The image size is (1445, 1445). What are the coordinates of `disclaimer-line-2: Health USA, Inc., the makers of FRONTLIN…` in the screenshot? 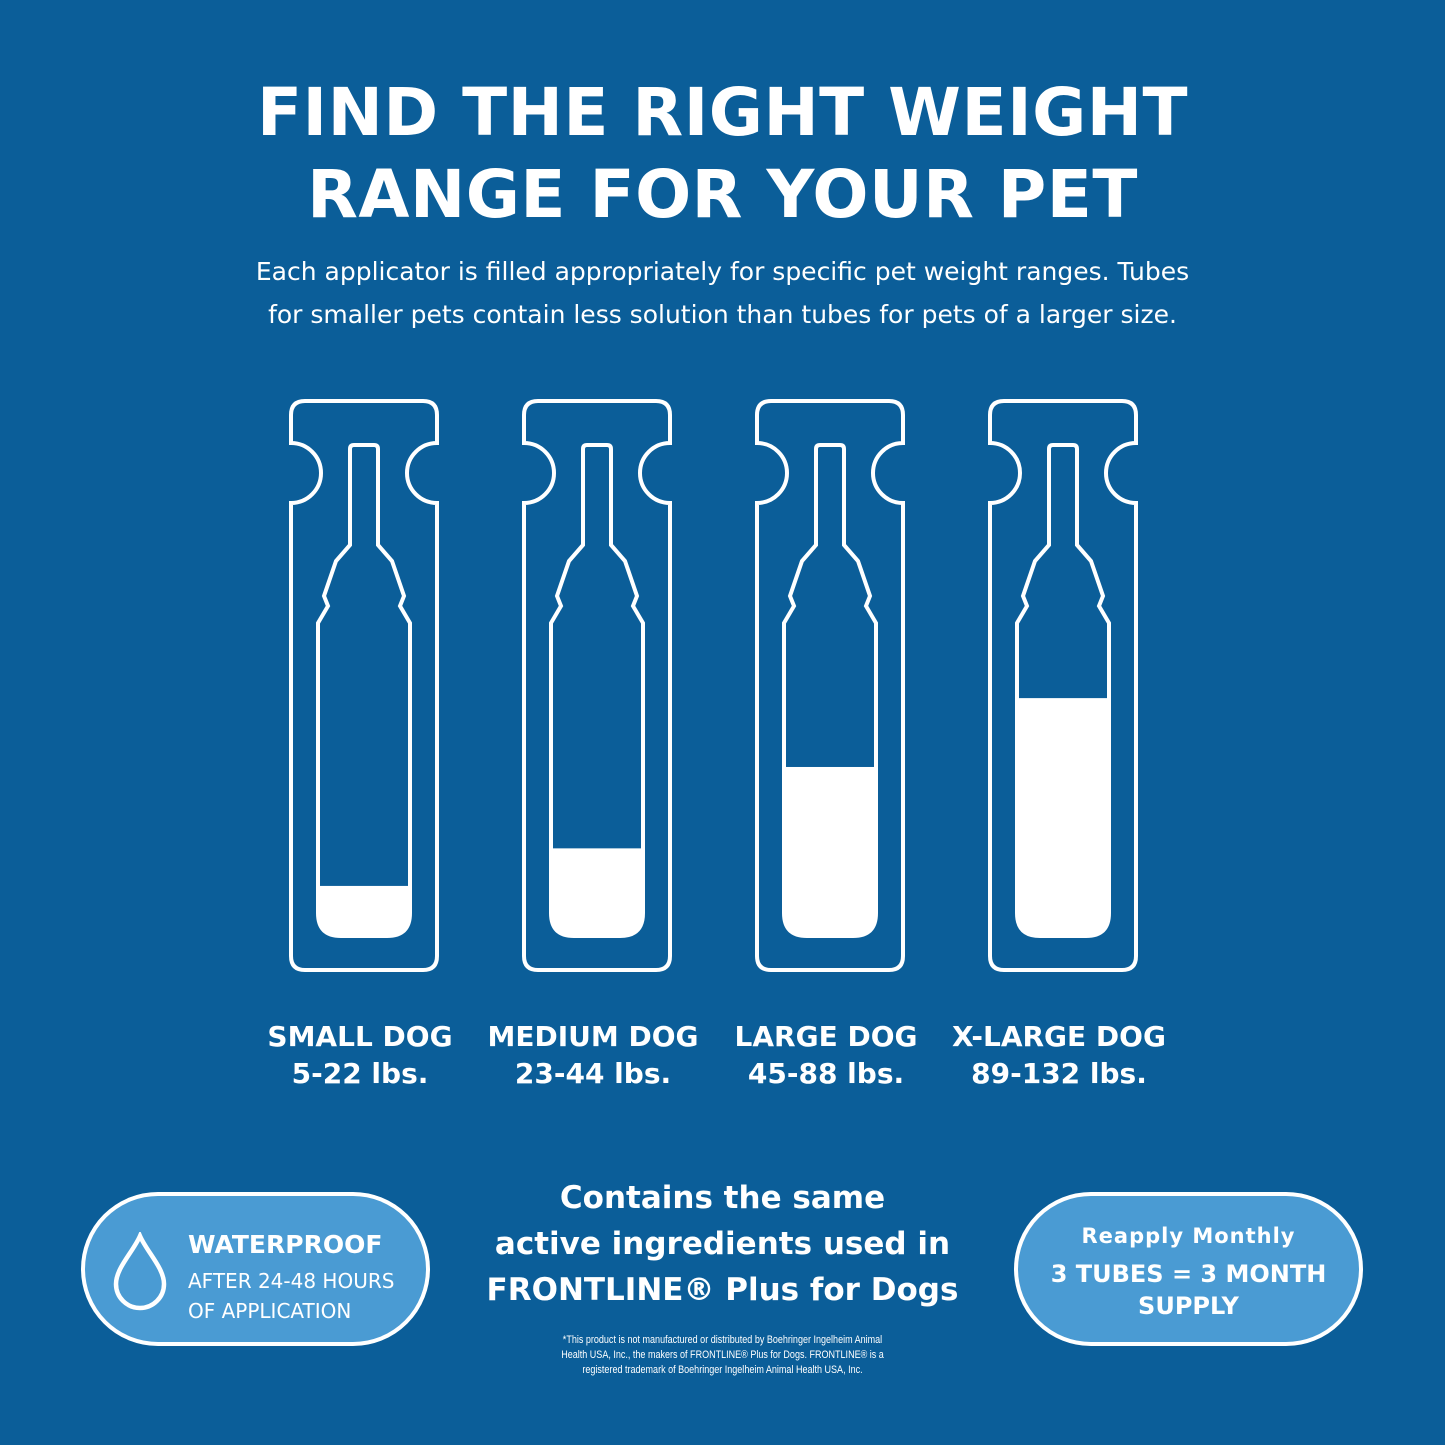 It's located at (722, 1355).